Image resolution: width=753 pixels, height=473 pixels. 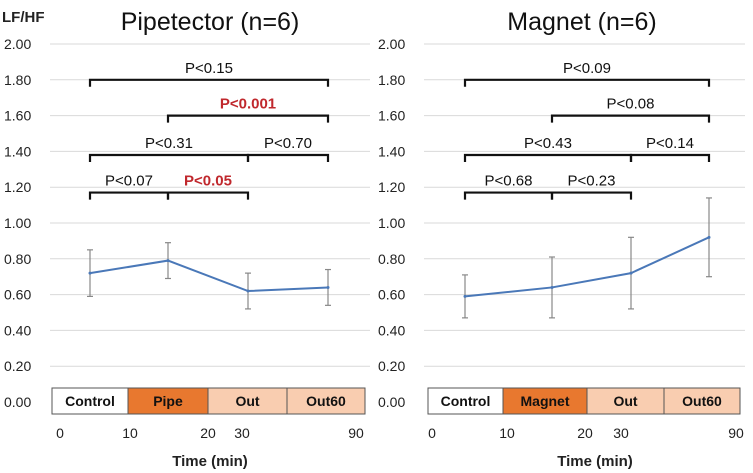 I want to click on x-axis-label-magnet: Time (min), so click(x=595, y=461).